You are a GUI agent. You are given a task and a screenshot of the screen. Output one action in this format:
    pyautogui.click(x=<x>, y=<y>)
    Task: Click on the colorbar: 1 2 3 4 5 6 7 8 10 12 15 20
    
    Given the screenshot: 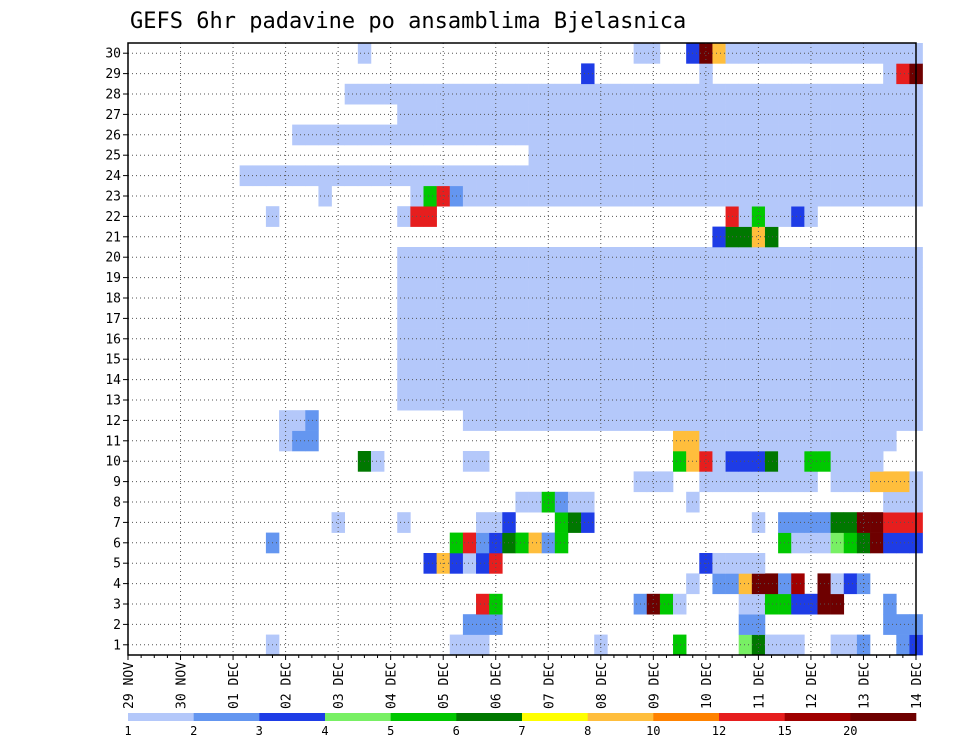 What is the action you would take?
    pyautogui.click(x=520, y=725)
    